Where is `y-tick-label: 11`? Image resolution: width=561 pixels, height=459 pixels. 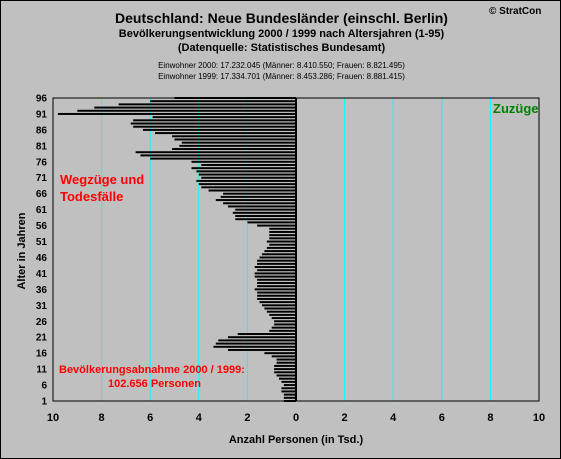 y-tick-label: 11 is located at coordinates (41, 370).